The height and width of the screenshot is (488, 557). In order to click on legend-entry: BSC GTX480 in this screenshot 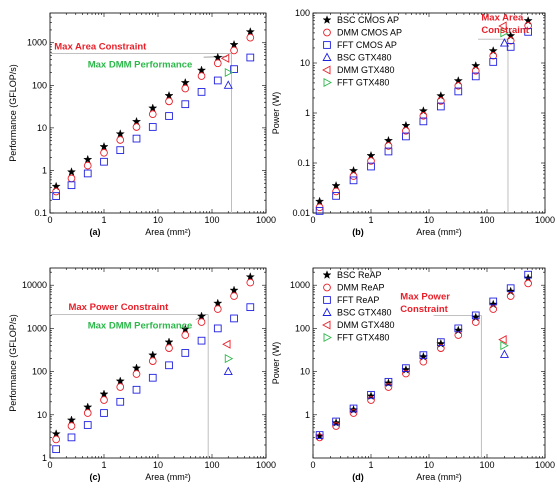, I will do `click(364, 313)`.